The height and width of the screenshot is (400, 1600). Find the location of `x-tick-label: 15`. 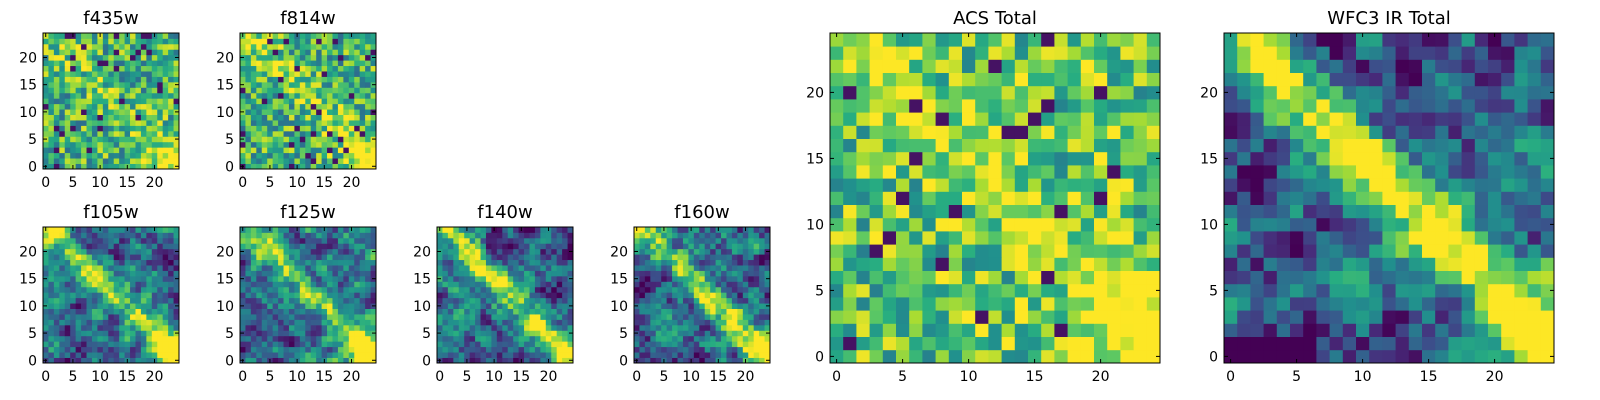

x-tick-label: 15 is located at coordinates (127, 183).